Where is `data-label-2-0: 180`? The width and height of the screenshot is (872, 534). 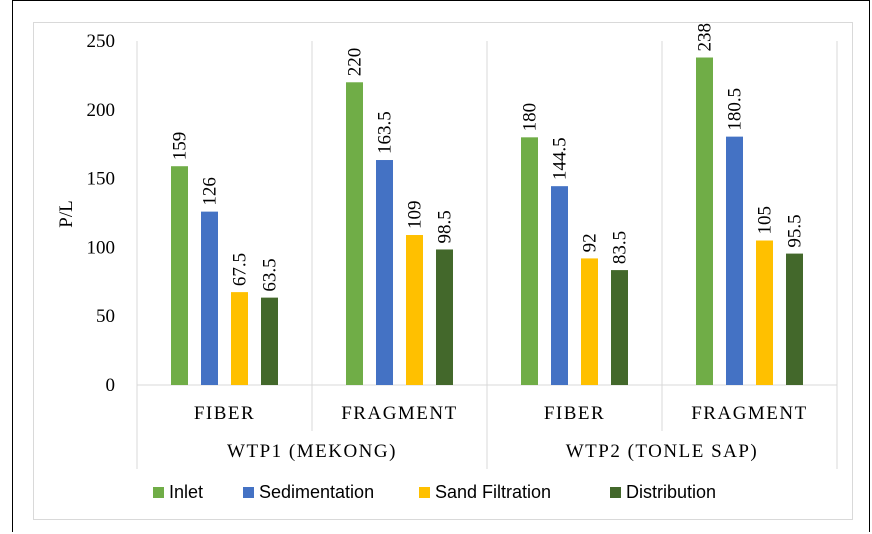
data-label-2-0: 180 is located at coordinates (530, 117).